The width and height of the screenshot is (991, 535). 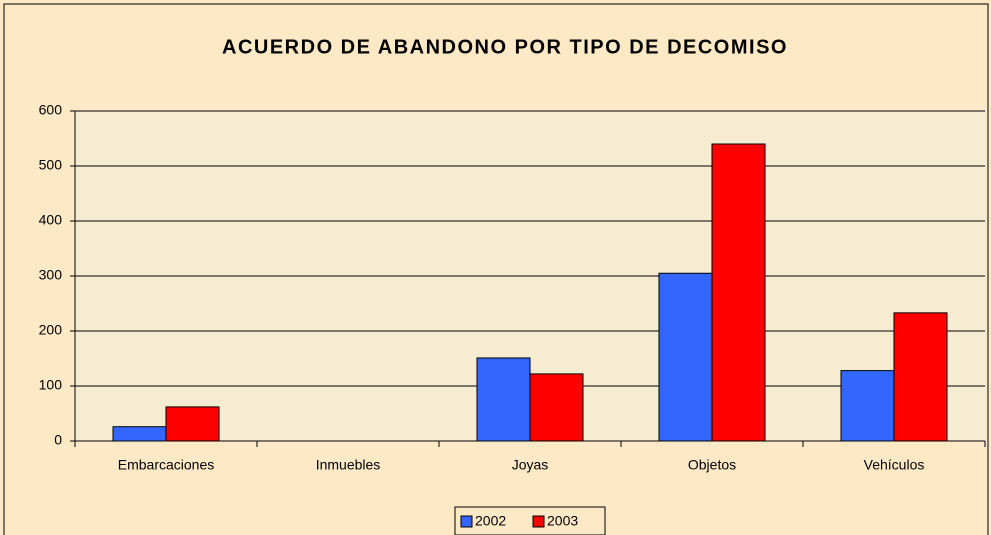 What do you see at coordinates (712, 465) in the screenshot?
I see `x-tick-label: Objetos` at bounding box center [712, 465].